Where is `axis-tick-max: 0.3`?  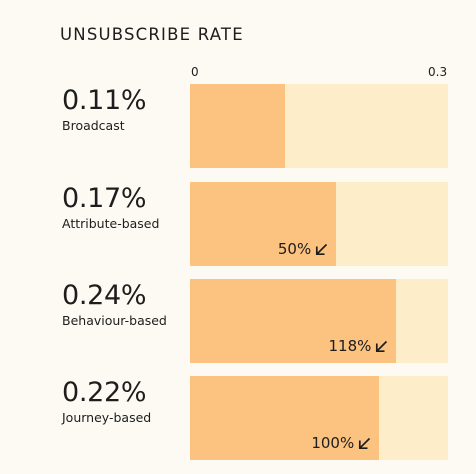 axis-tick-max: 0.3 is located at coordinates (438, 72).